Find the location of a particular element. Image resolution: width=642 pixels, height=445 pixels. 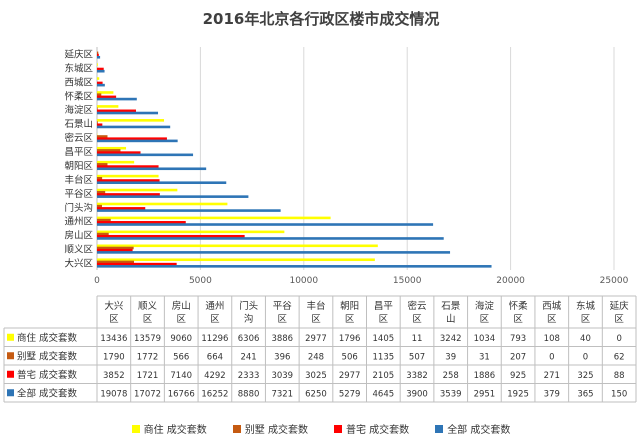

table-cell-value: 88 is located at coordinates (619, 376).